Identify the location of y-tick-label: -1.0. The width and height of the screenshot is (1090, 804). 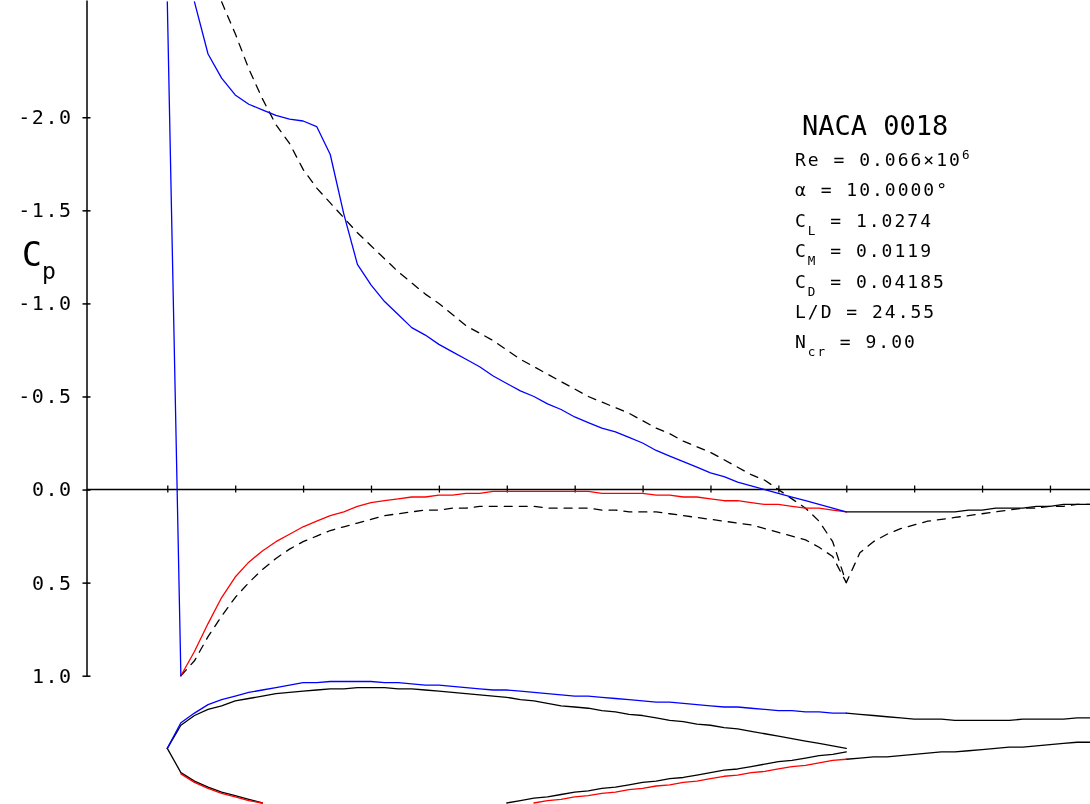
(45, 303).